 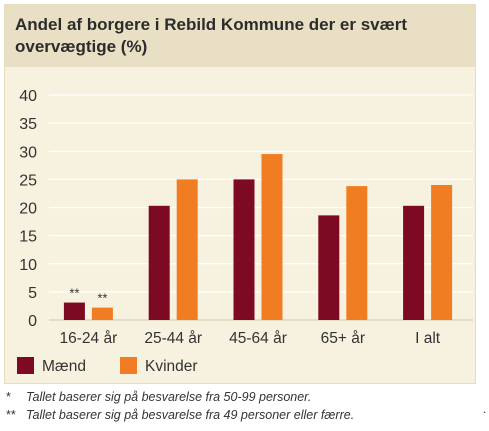 What do you see at coordinates (173, 338) in the screenshot?
I see `x-tick-label-1: 25-44 år` at bounding box center [173, 338].